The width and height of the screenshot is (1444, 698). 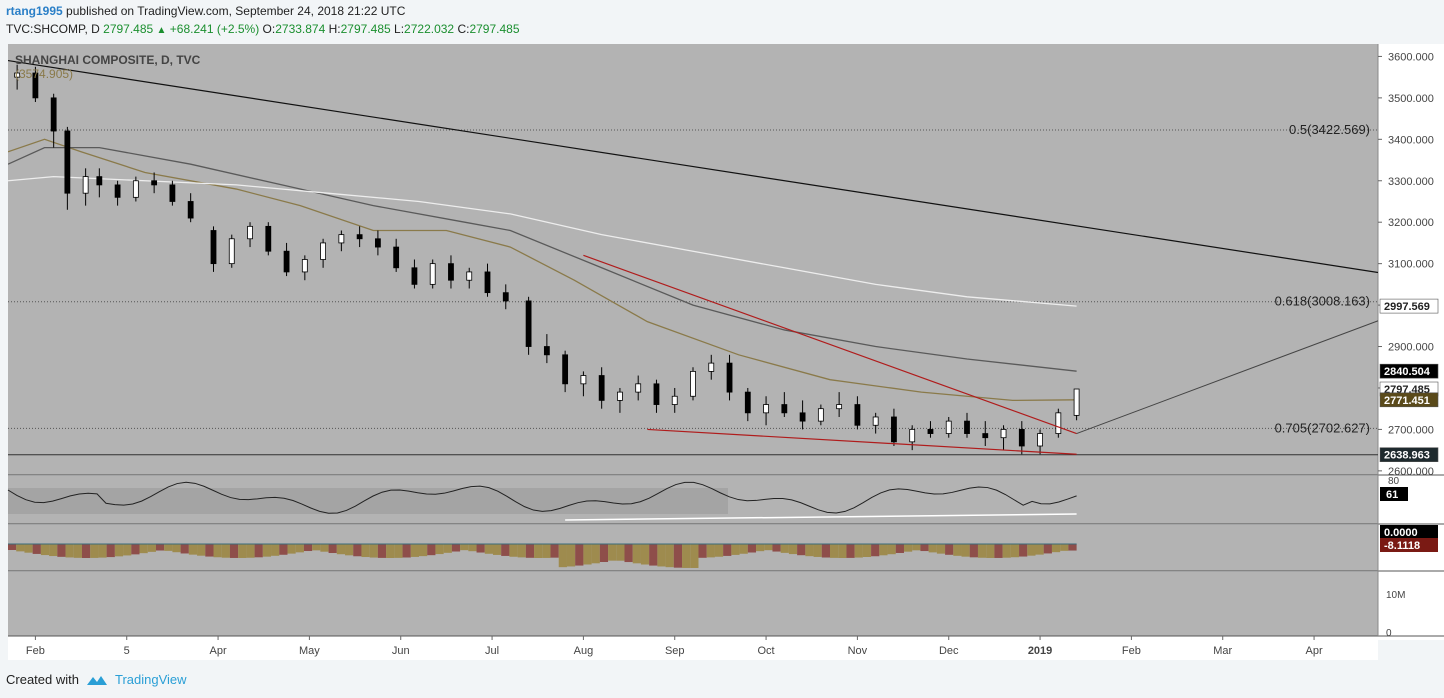 I want to click on fib-level-label: 0.705(2702.627), so click(x=1322, y=427).